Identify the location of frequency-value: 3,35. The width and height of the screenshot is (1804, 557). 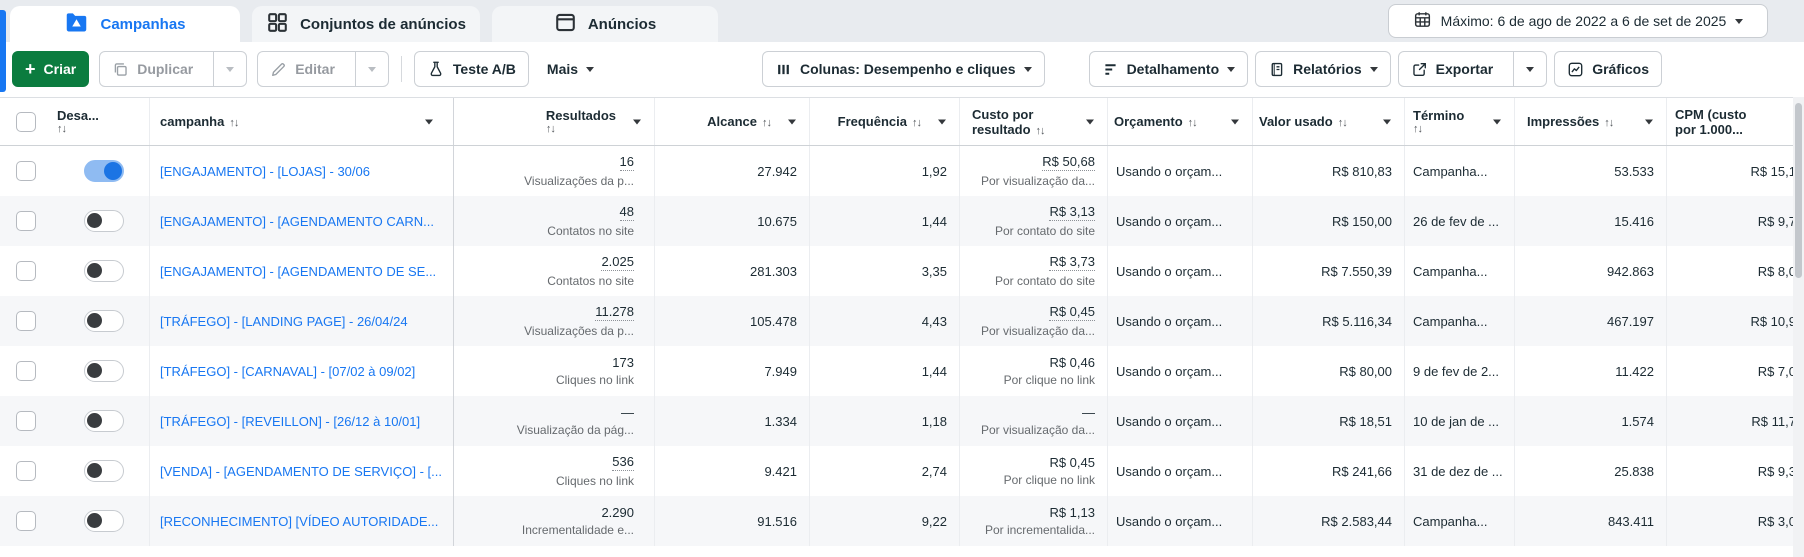
(934, 271).